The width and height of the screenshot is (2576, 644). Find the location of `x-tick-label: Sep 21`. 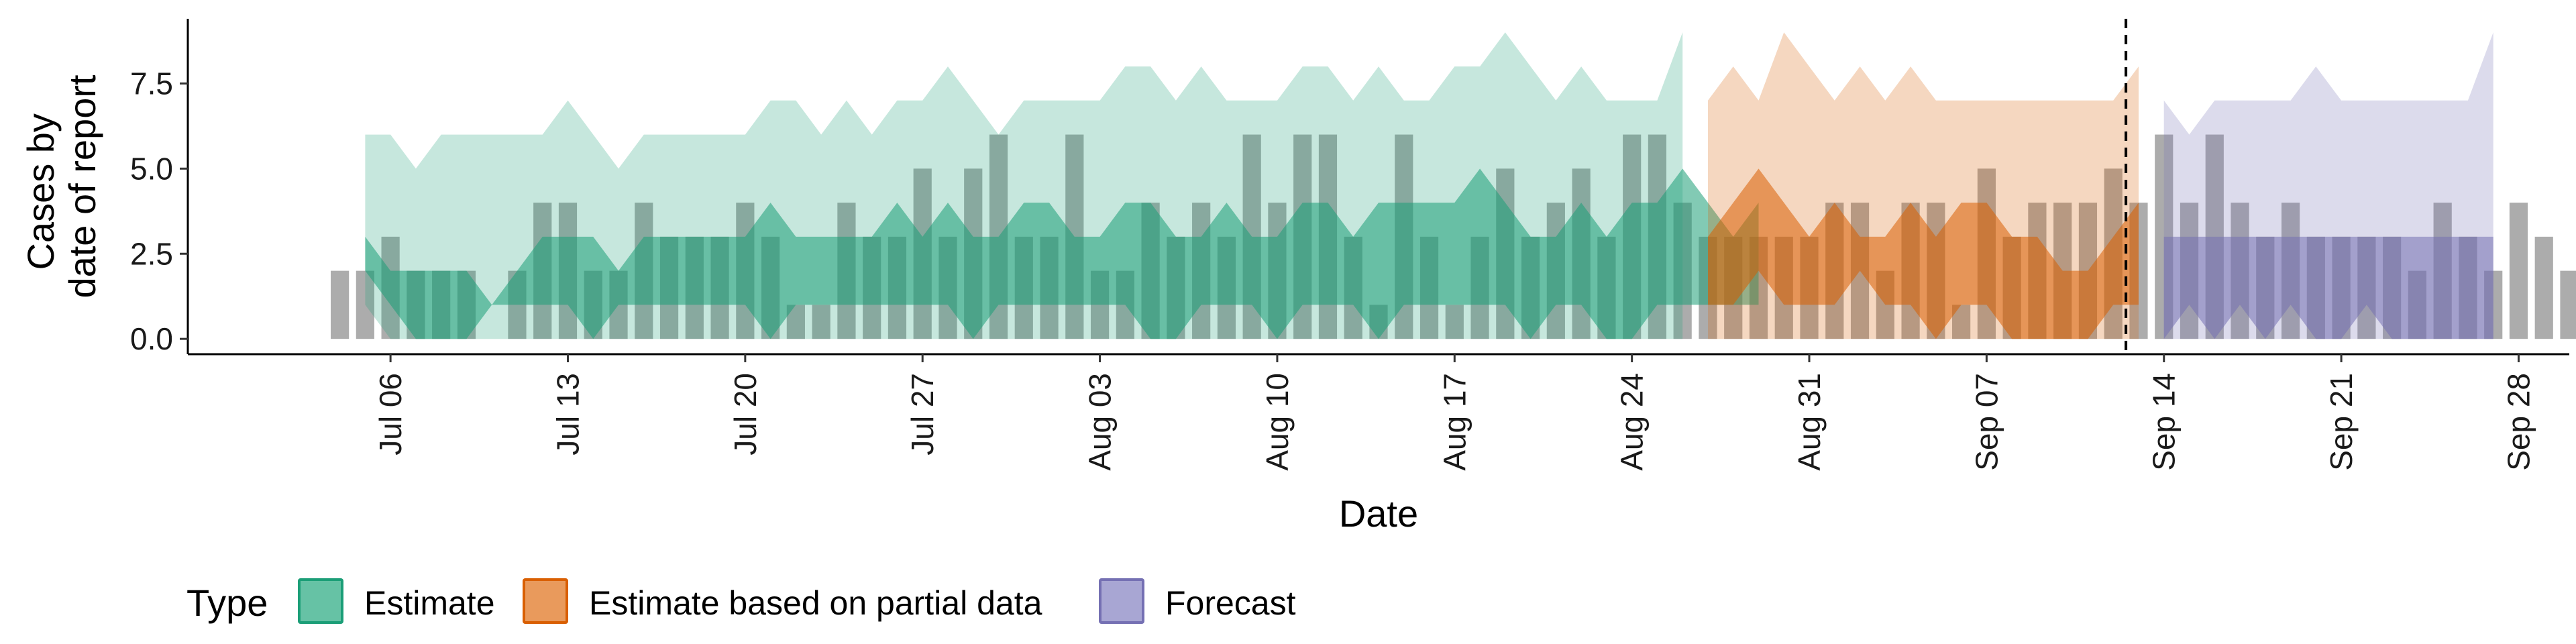

x-tick-label: Sep 21 is located at coordinates (2341, 422).